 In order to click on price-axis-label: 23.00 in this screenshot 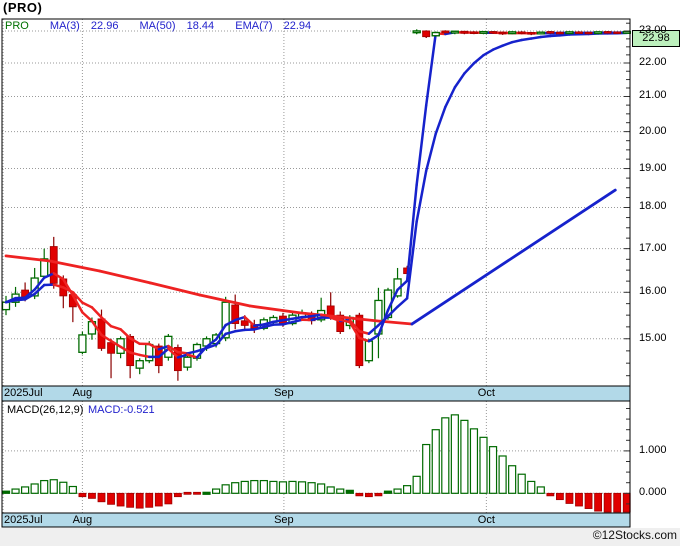, I will do `click(653, 30)`.